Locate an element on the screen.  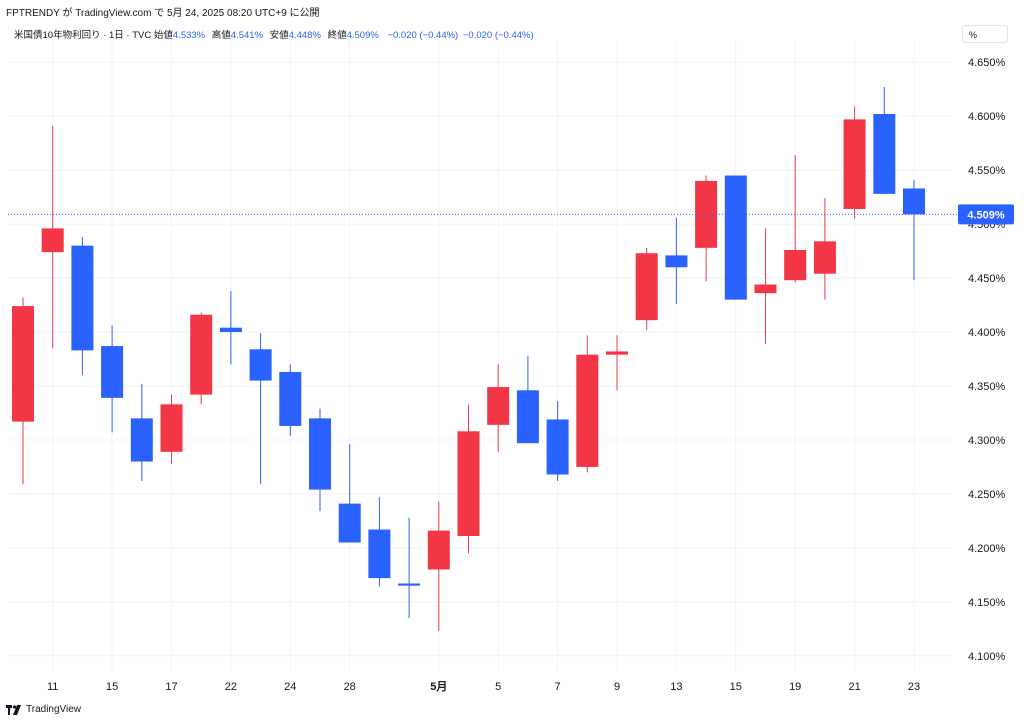
x-tick-label: 17 is located at coordinates (171, 687).